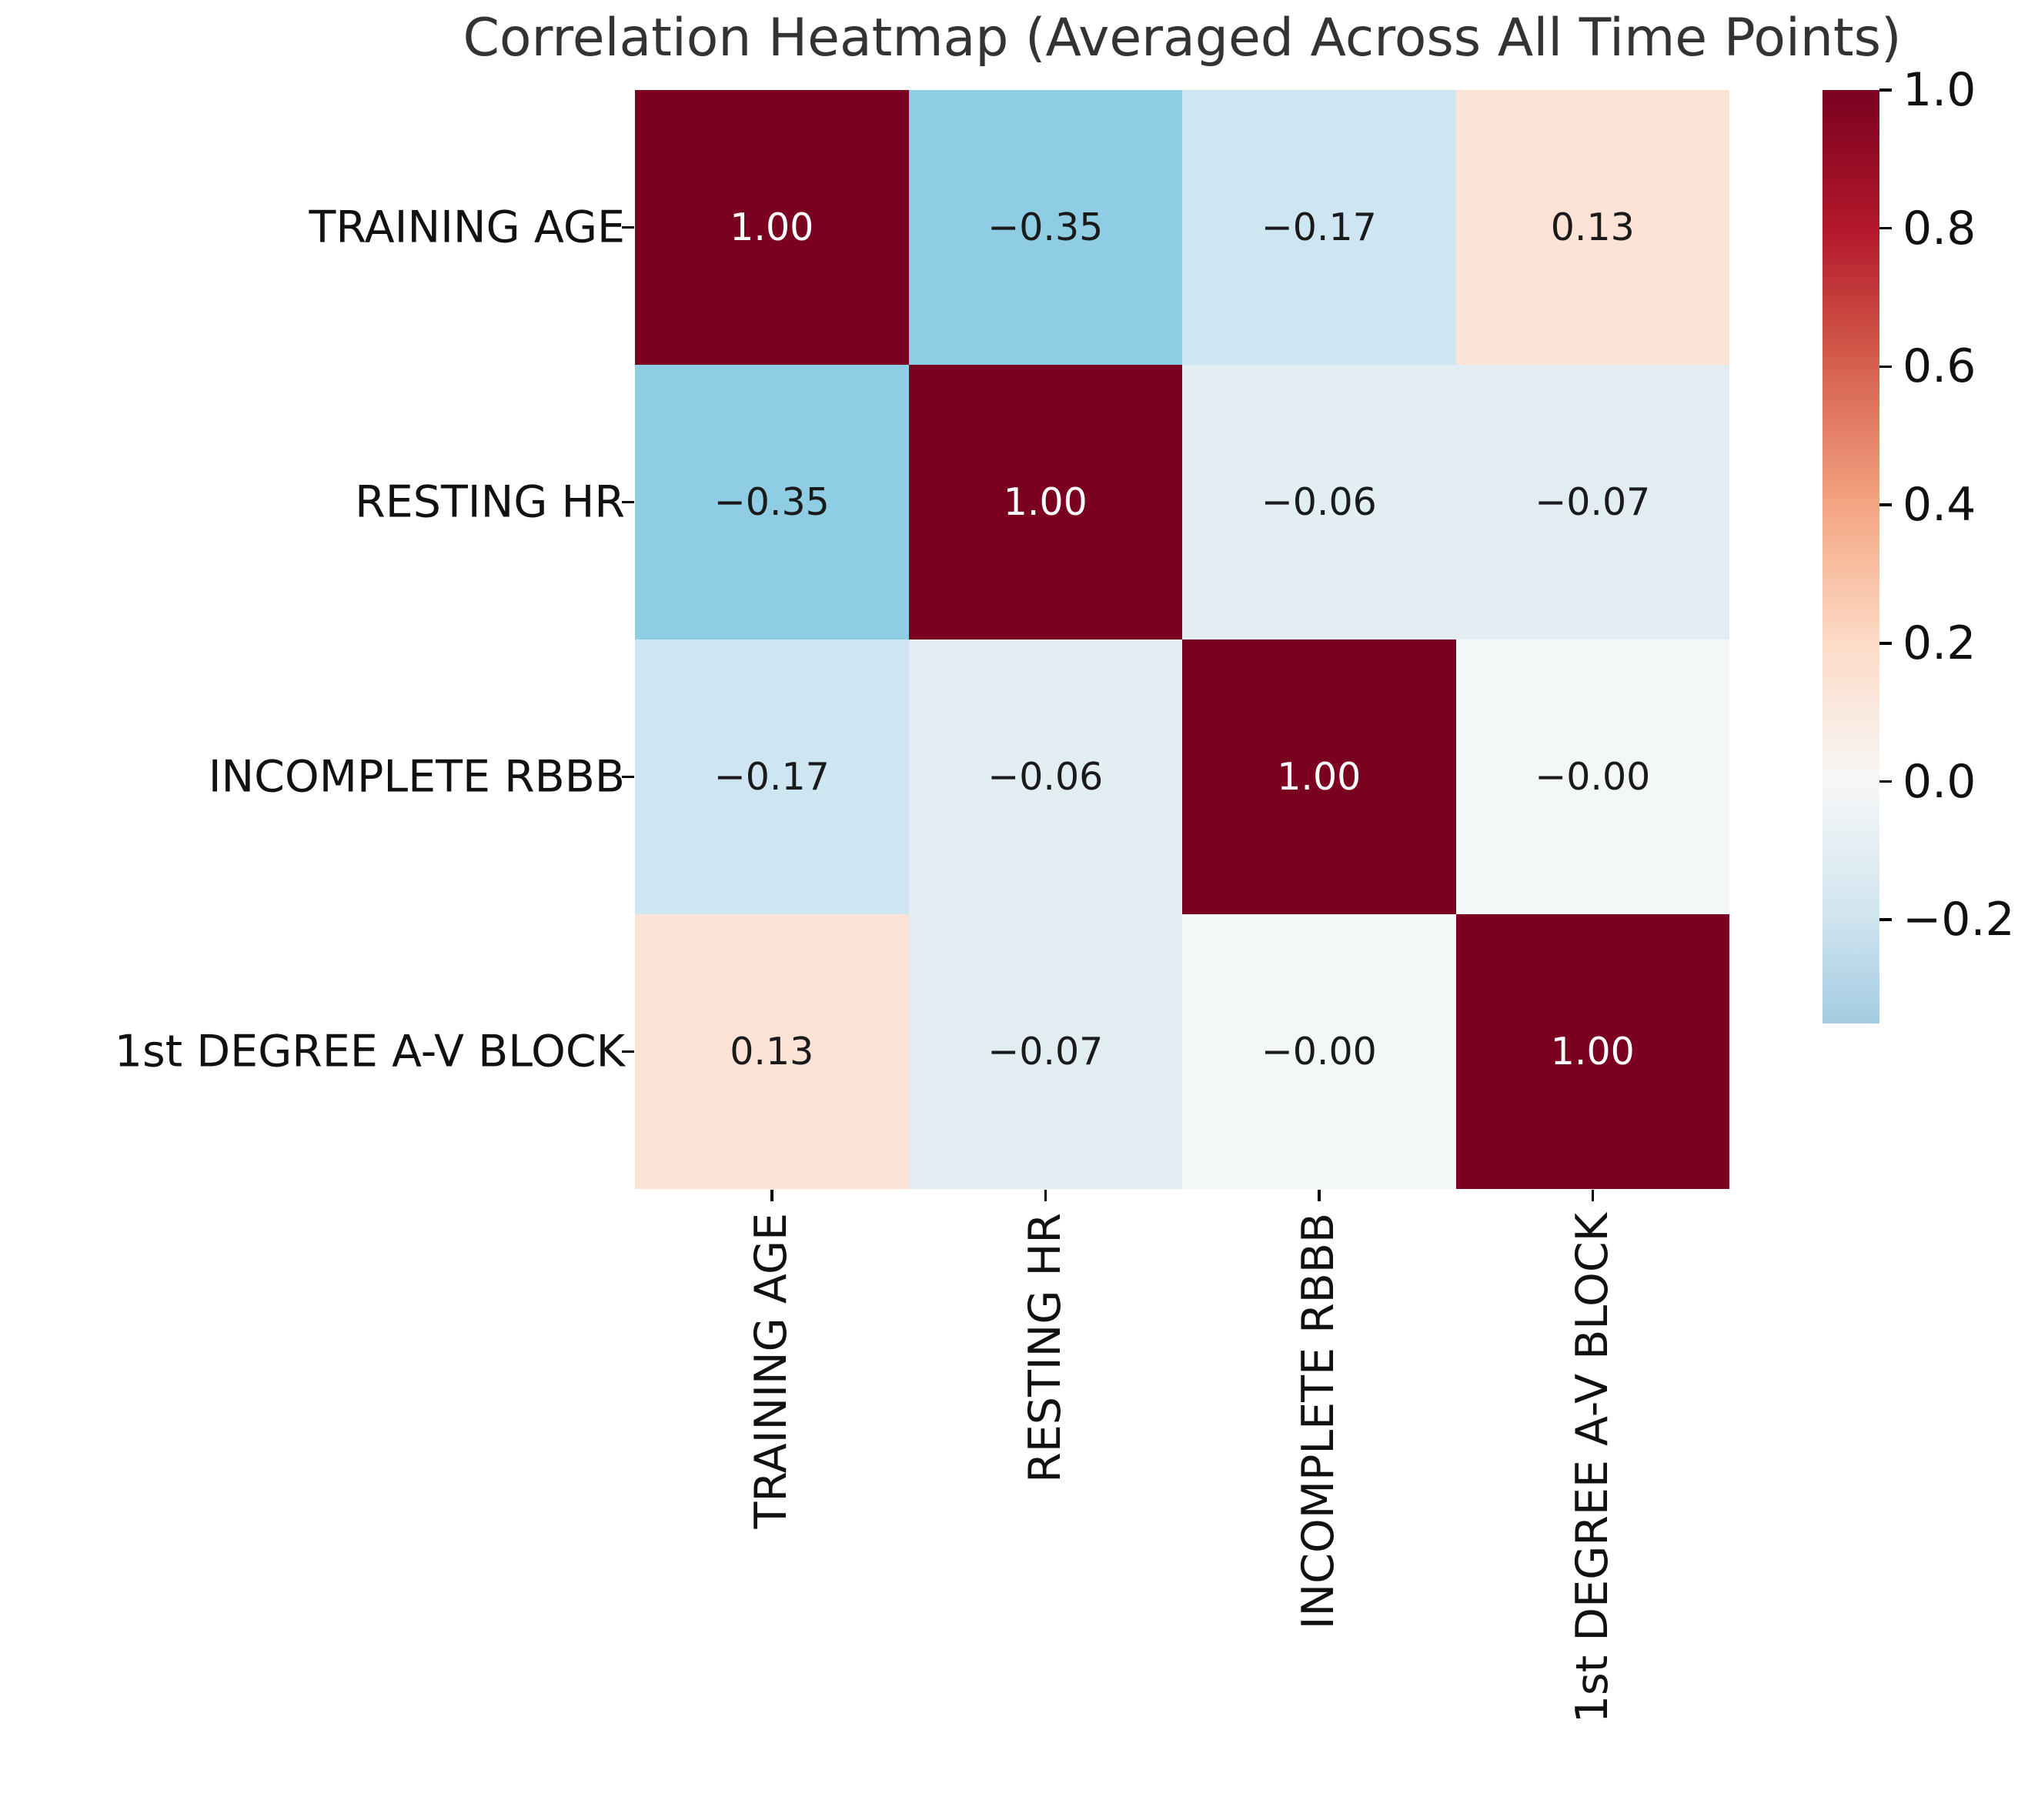 This screenshot has height=1820, width=2028. I want to click on x-tick-label: RESTING HR, so click(1045, 1348).